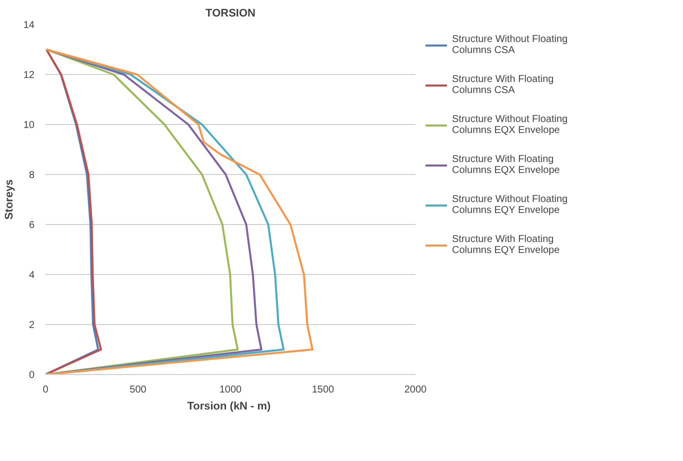 The image size is (683, 461). I want to click on chart-title: TORSION, so click(231, 14).